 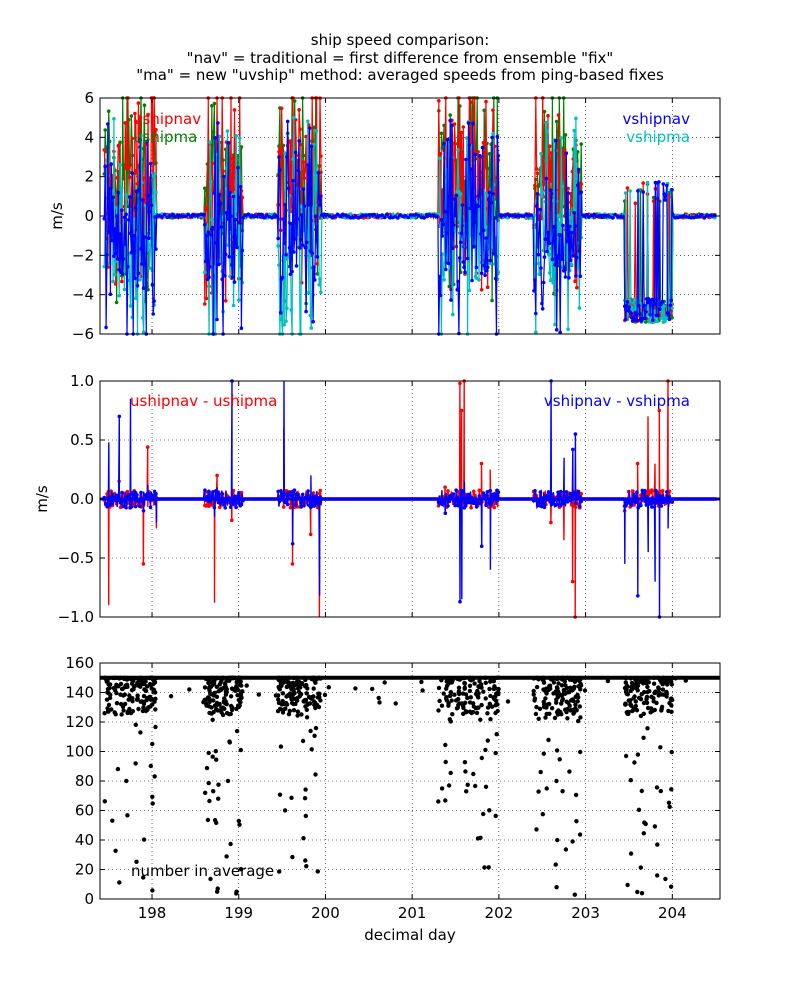 I want to click on legend-ushipma: ushipma, so click(x=165, y=137).